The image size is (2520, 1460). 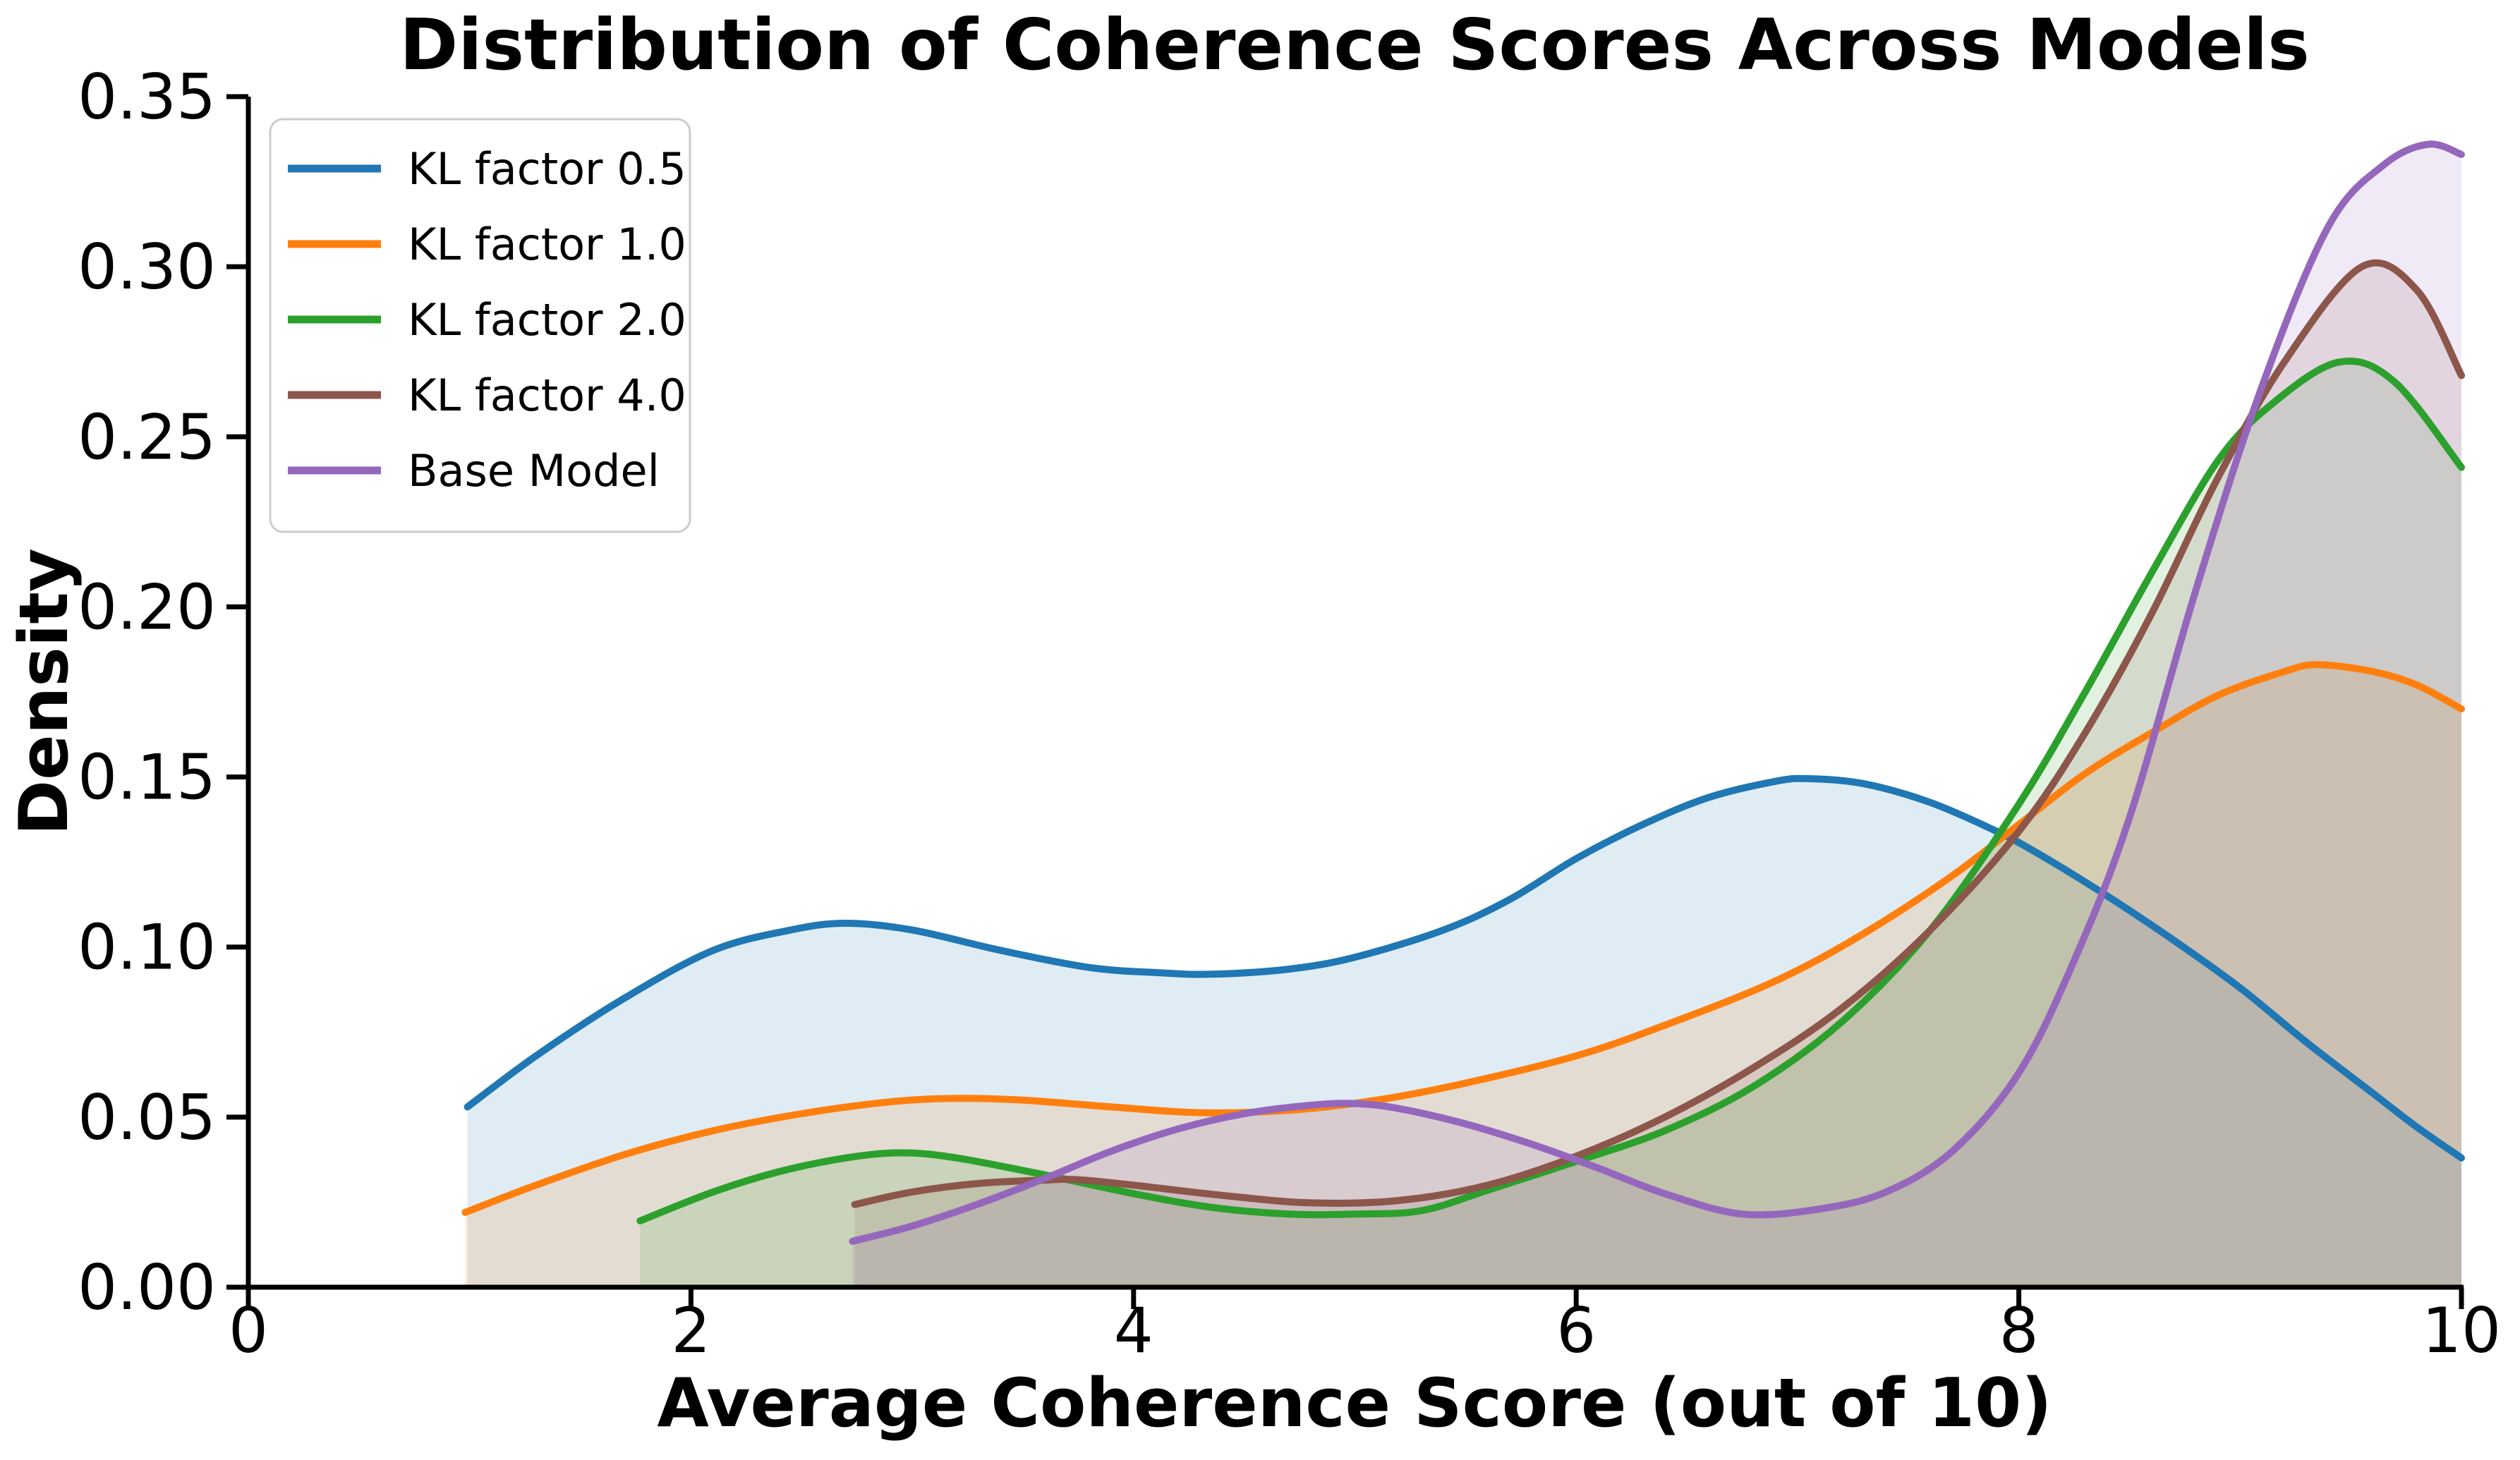 I want to click on legend-item-label: KL factor 4.0, so click(x=547, y=395).